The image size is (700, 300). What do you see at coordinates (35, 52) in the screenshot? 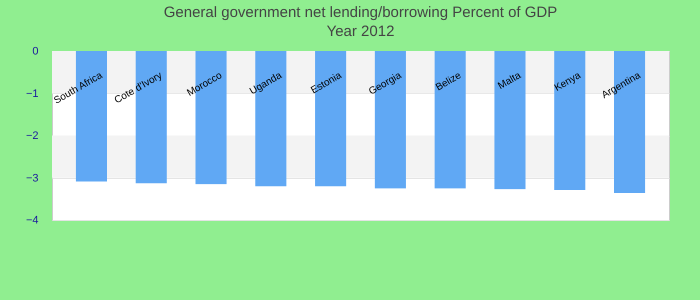
I see `y-tick-label: 0` at bounding box center [35, 52].